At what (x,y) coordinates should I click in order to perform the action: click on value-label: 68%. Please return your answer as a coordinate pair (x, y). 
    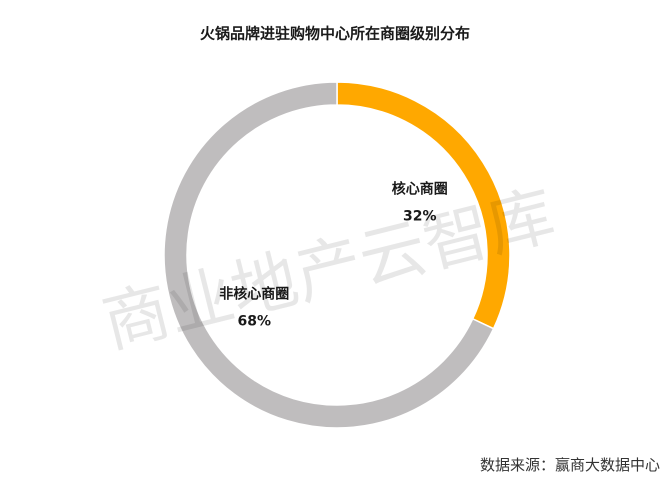
    Looking at the image, I should click on (254, 322).